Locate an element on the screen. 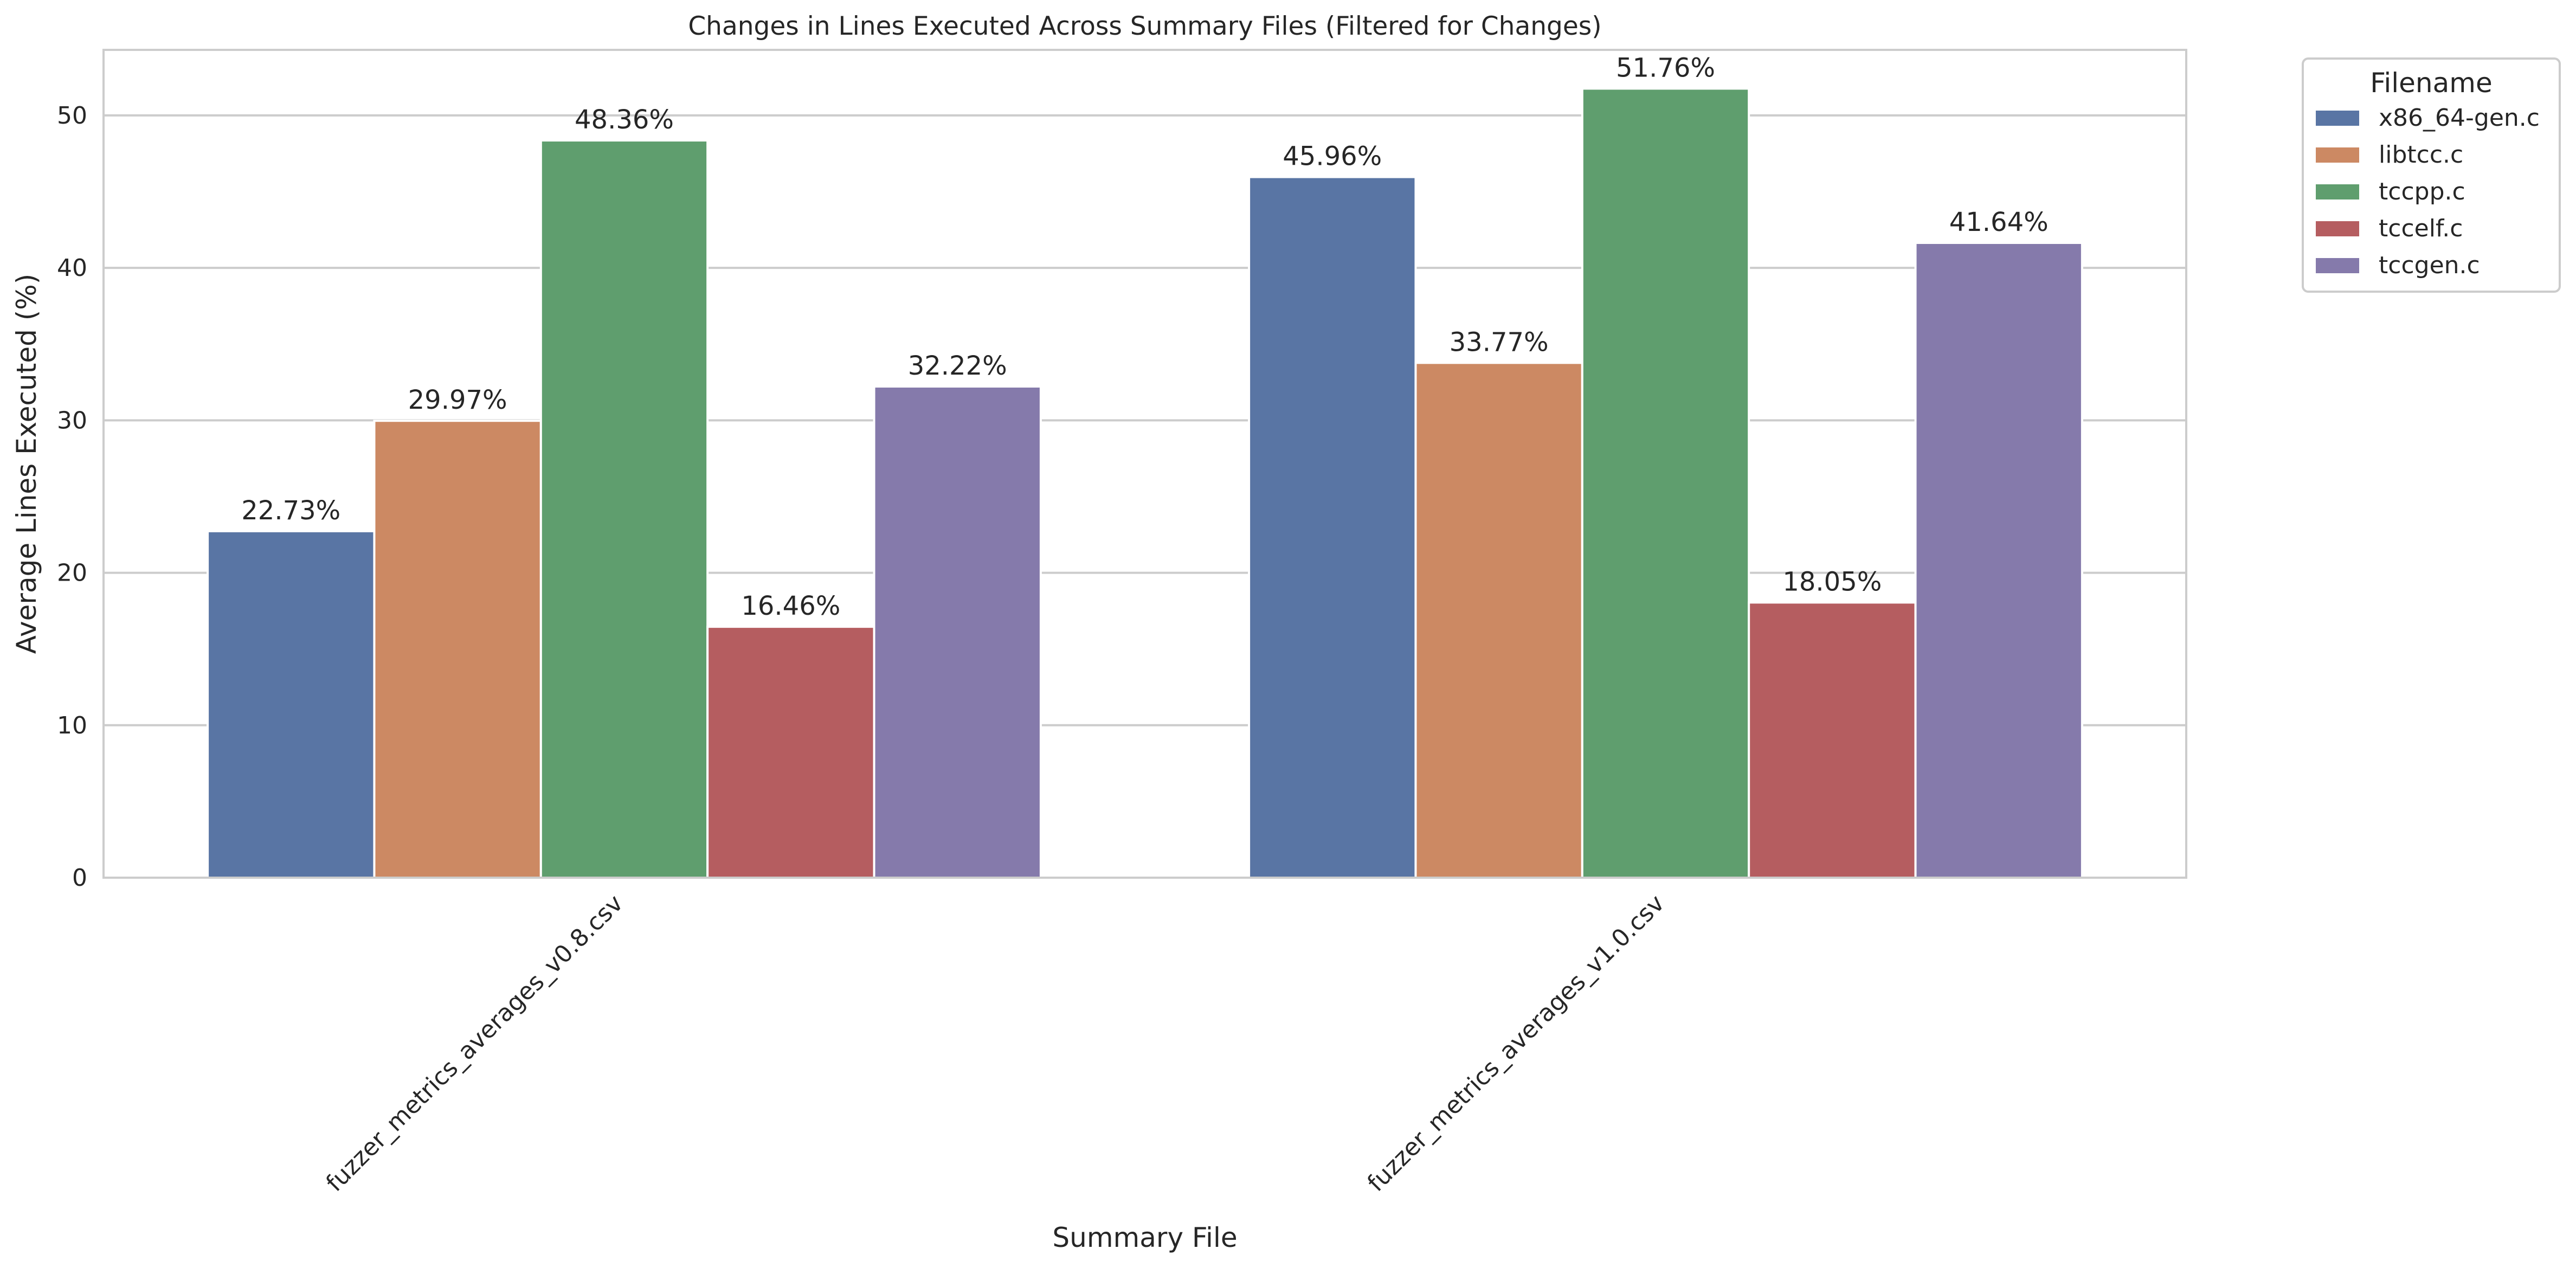 This screenshot has height=1268, width=2576. legend-box is located at coordinates (2431, 175).